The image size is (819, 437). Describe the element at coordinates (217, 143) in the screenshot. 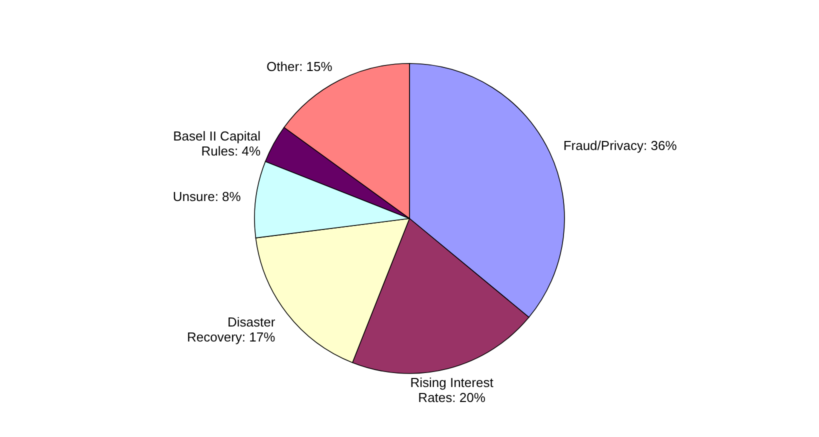

I see `slice-label: Basel II Capital Rules: 4%` at that location.